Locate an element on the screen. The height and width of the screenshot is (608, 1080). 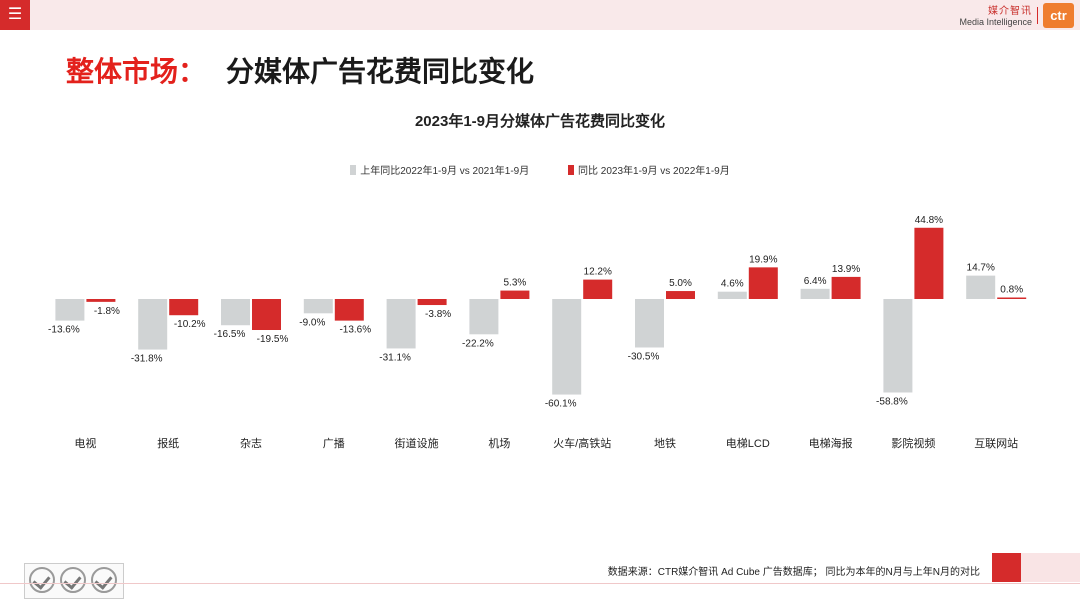
bar-tv-curr is located at coordinates (101, 300).